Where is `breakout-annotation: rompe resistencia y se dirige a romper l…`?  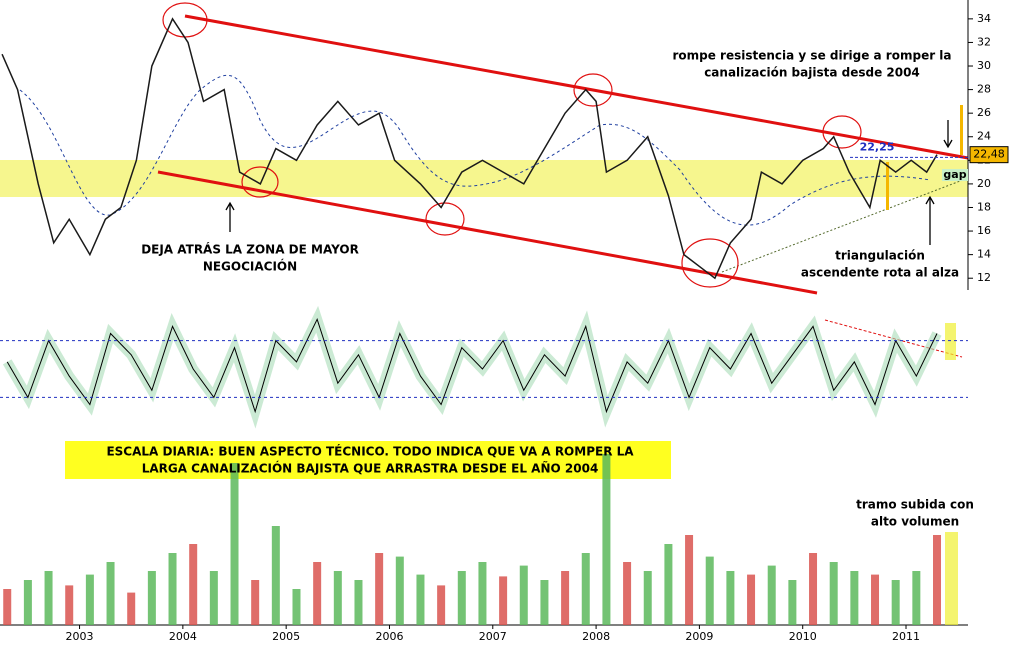 breakout-annotation: rompe resistencia y se dirige a romper l… is located at coordinates (811, 56).